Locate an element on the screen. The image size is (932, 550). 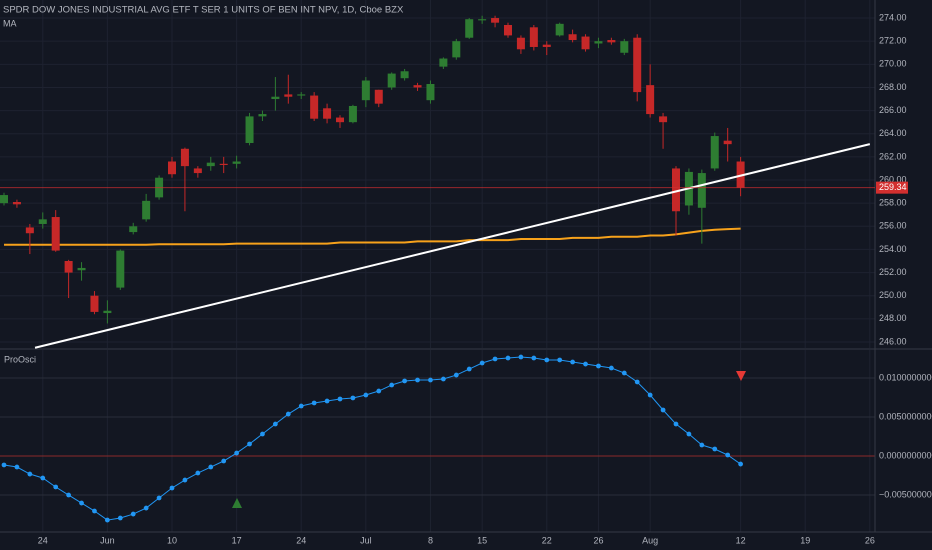
last-price-label: 259.34 is located at coordinates (893, 187).